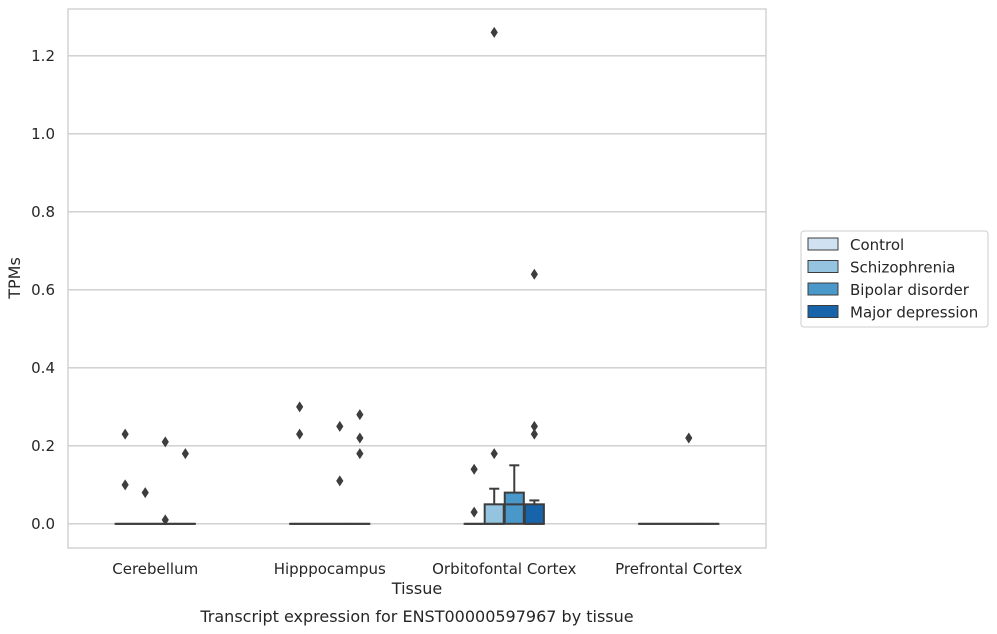 Image resolution: width=997 pixels, height=634 pixels. I want to click on box-plot-series, so click(417, 494).